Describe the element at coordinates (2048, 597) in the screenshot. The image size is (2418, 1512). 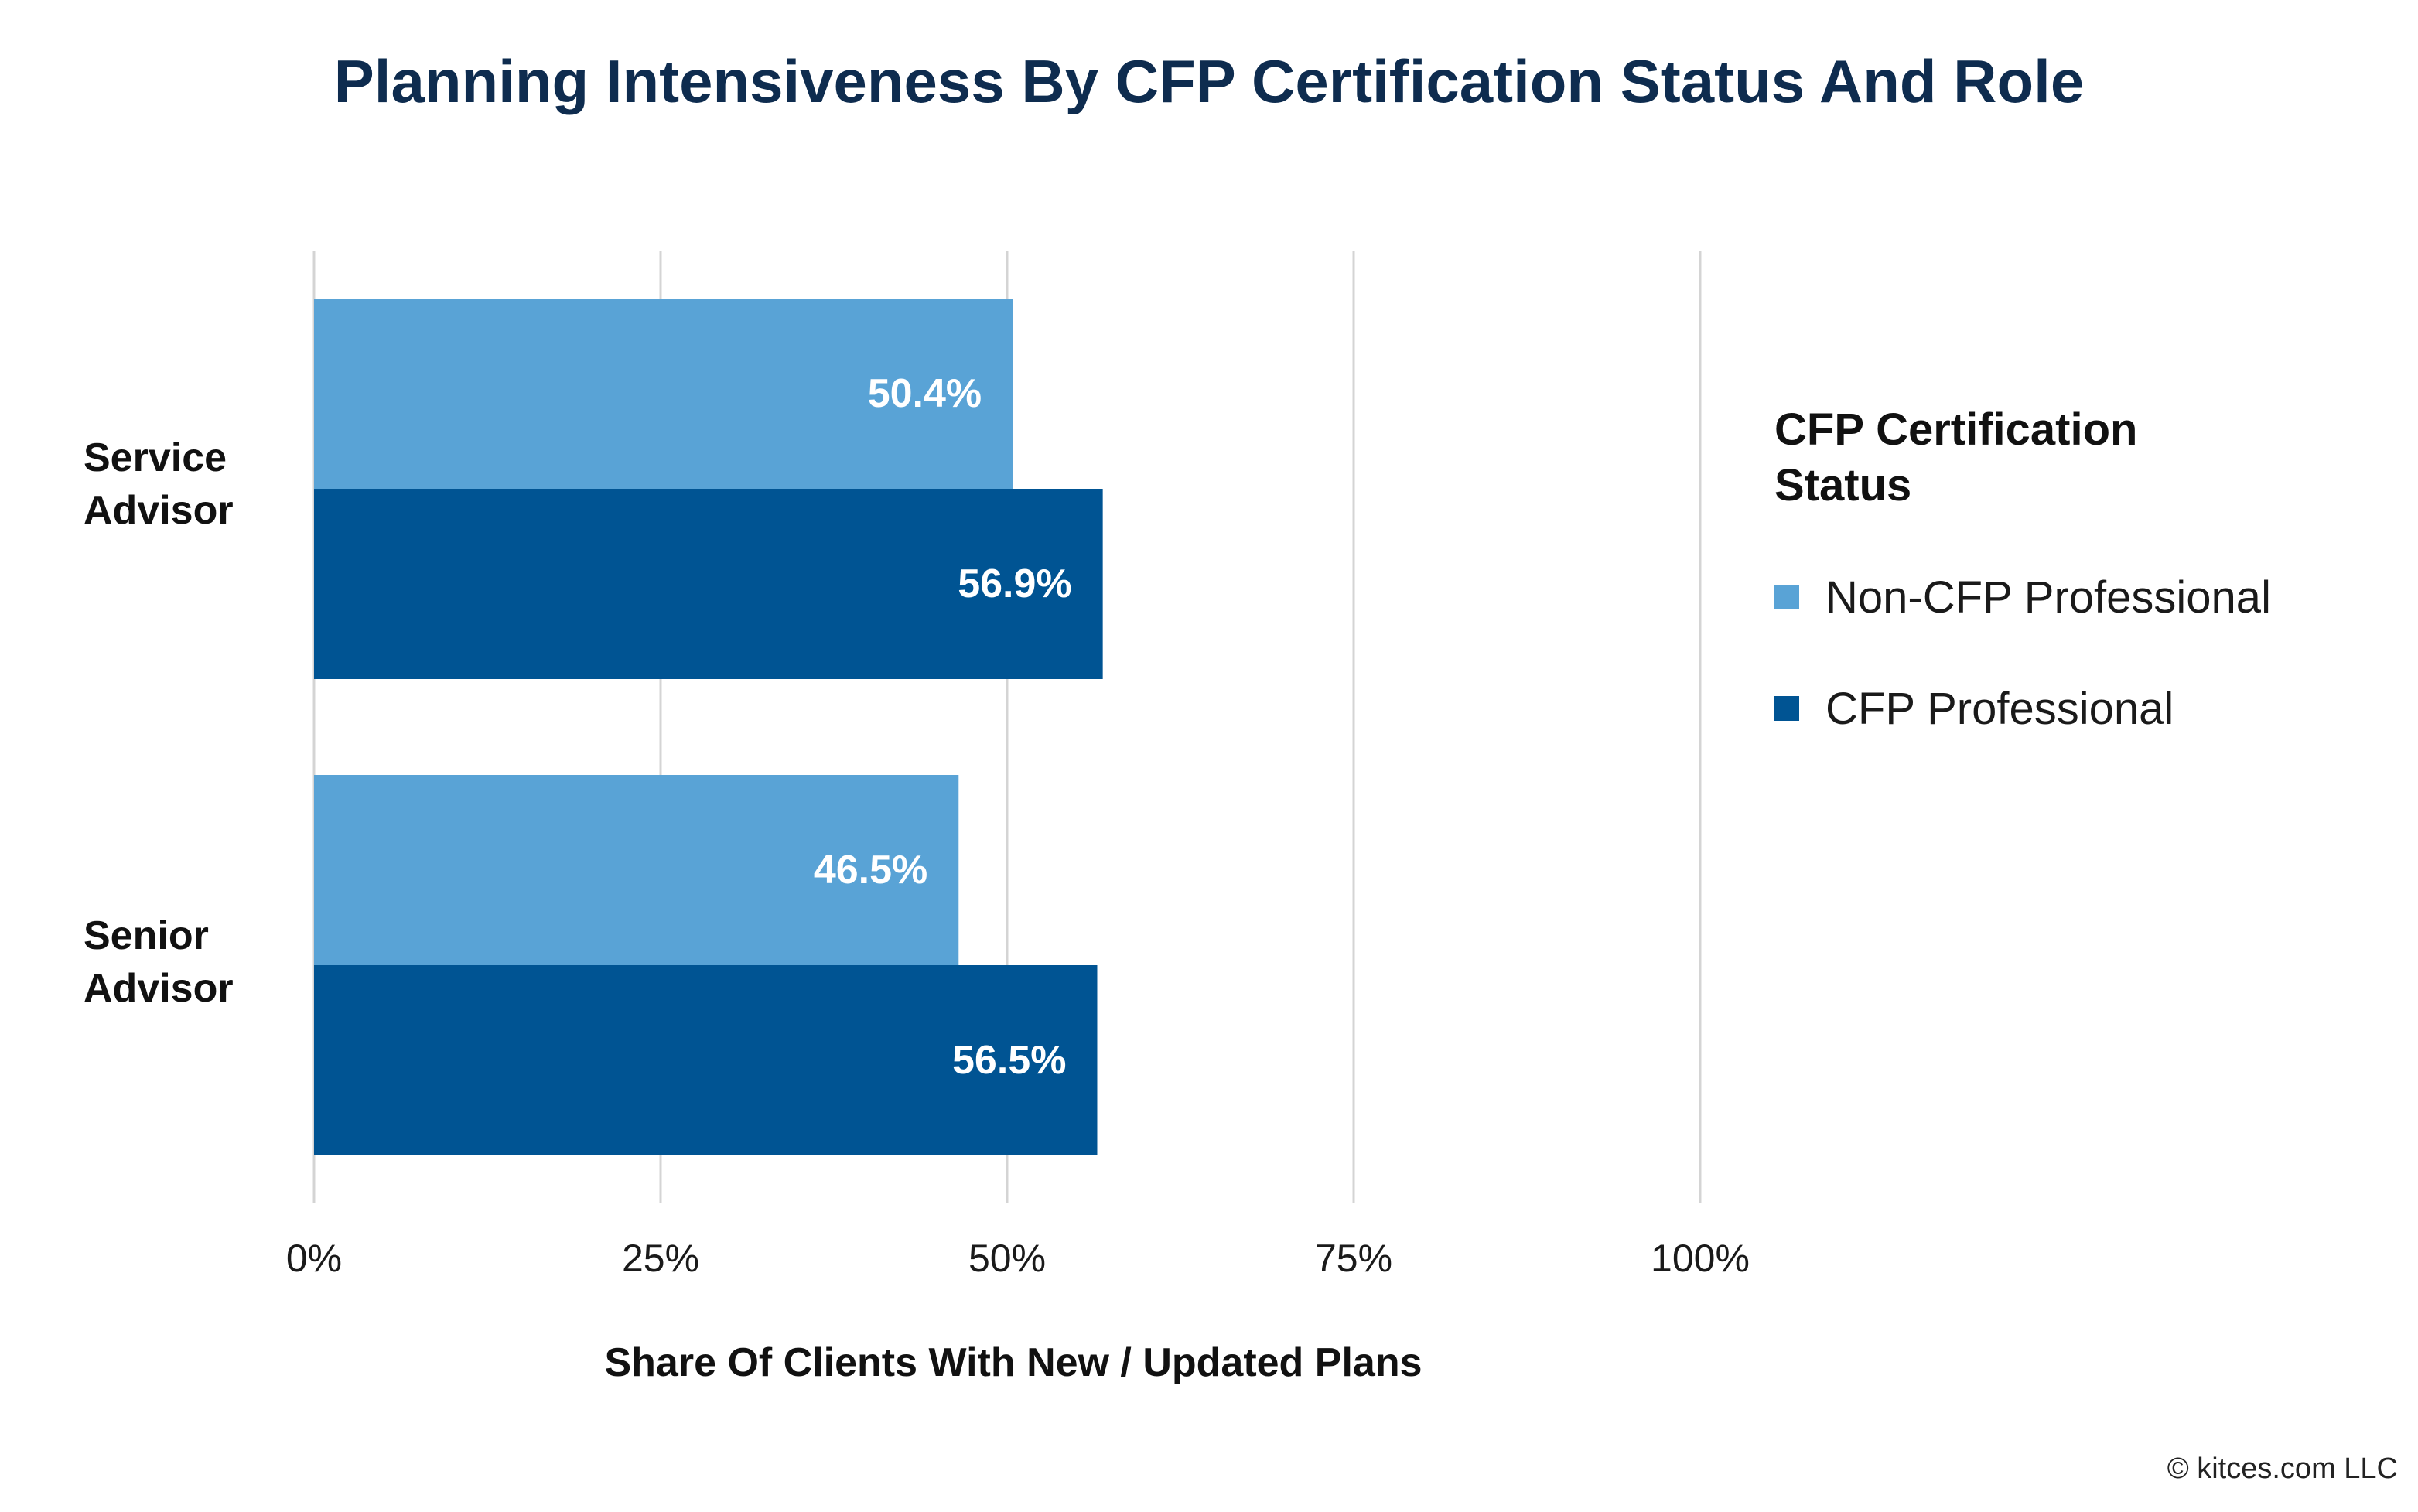
I see `legend-label-non-cfp: Non-CFP Professional` at that location.